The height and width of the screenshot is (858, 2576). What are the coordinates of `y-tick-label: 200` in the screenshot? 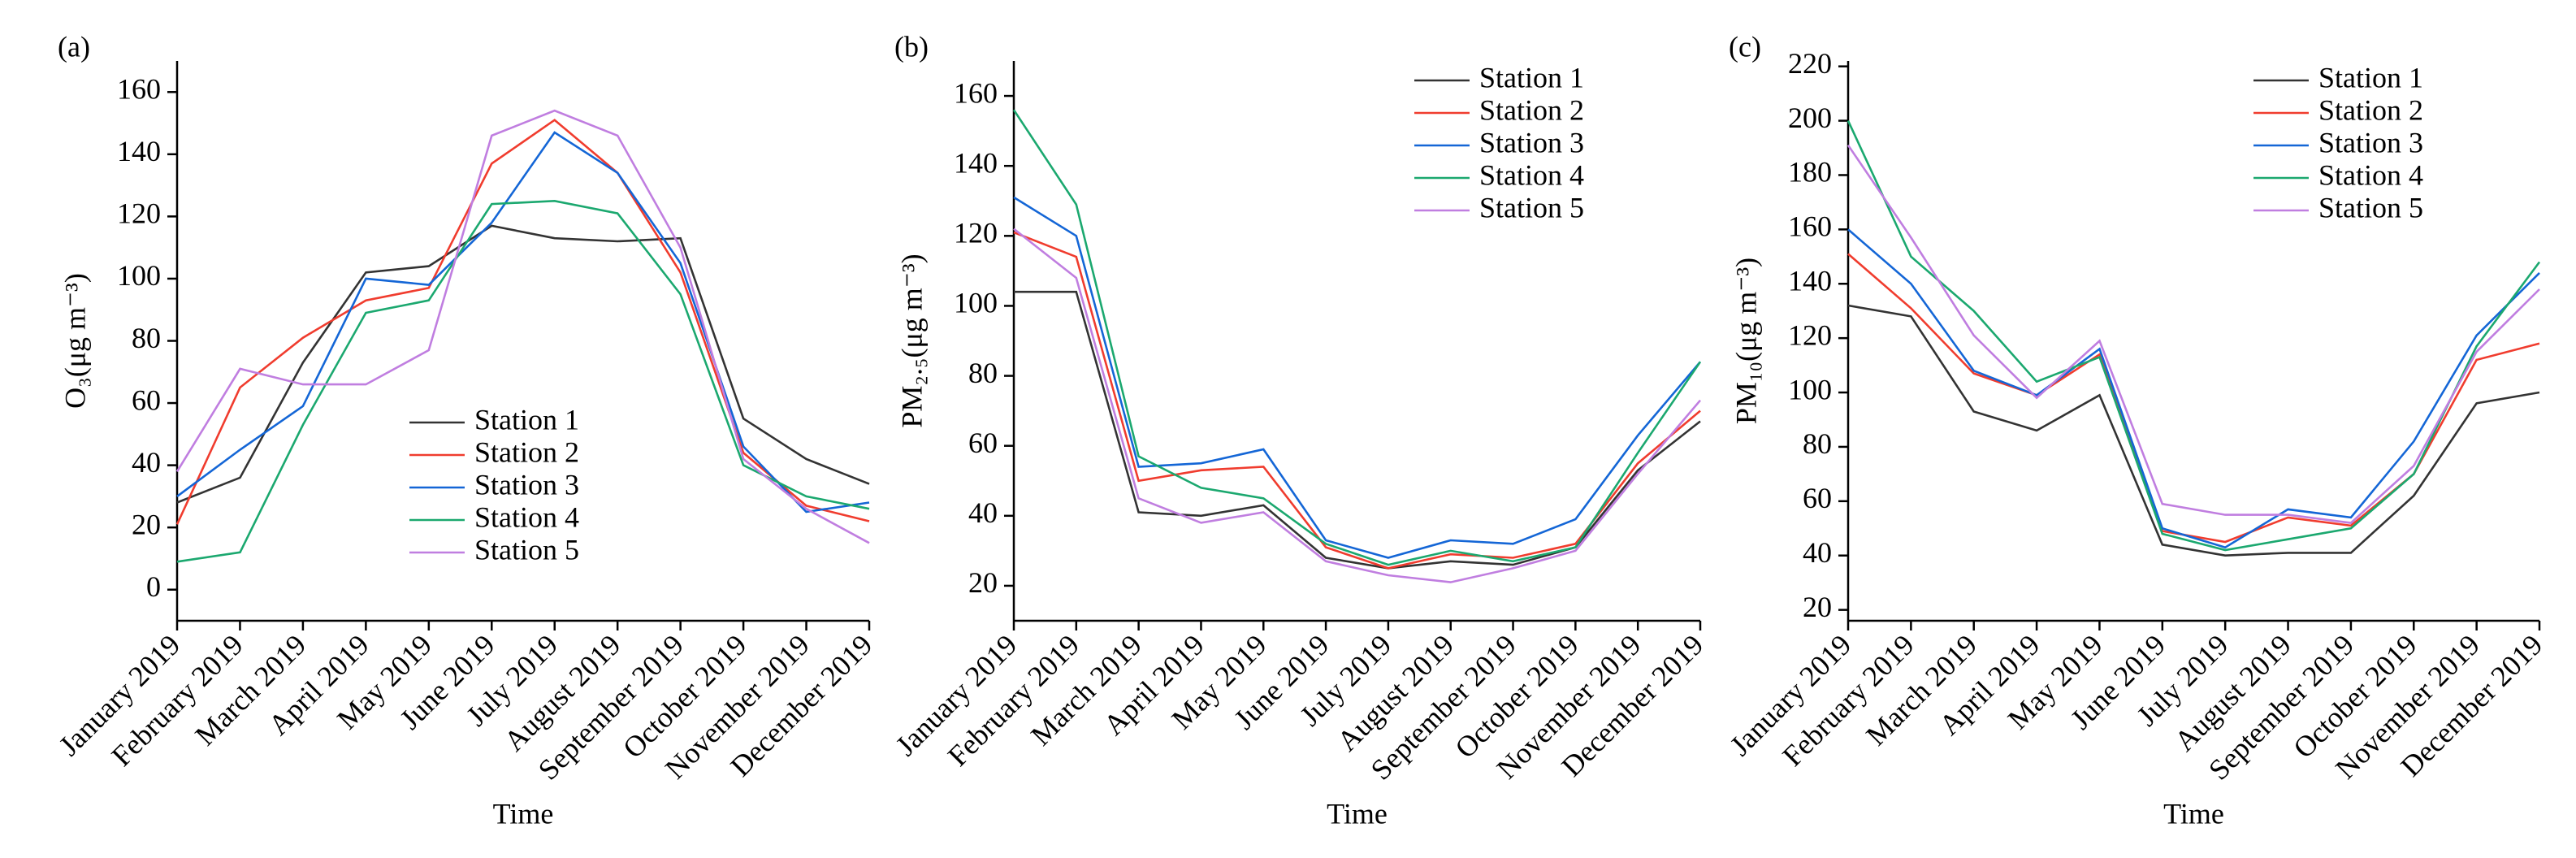 It's located at (1810, 118).